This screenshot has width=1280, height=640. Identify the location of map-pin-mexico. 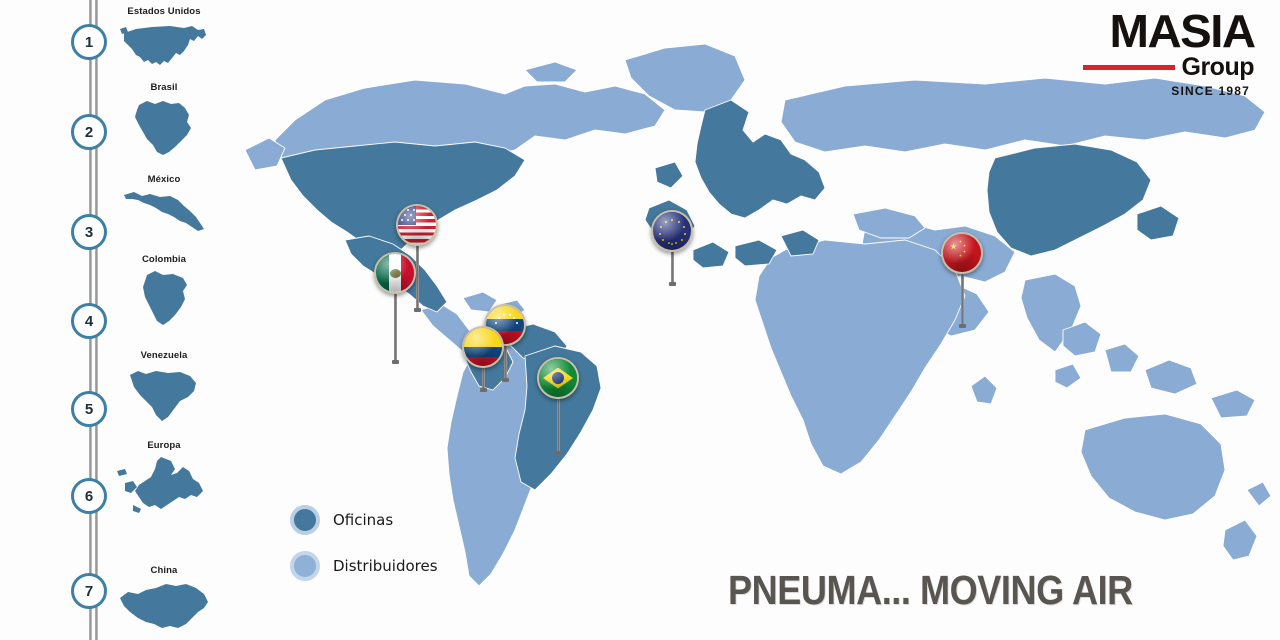
(395, 308).